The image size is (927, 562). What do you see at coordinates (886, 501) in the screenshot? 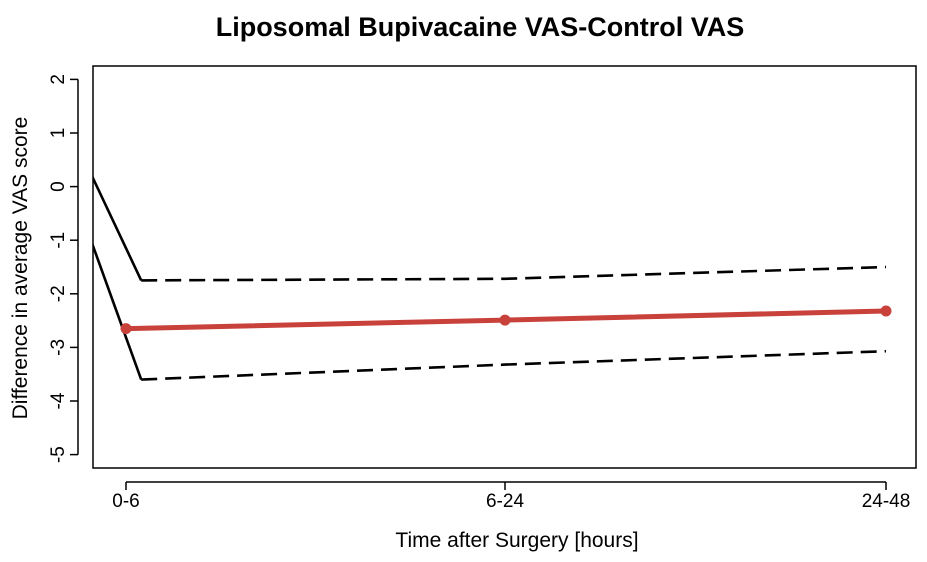
I see `x-tick-label: 24-48` at bounding box center [886, 501].